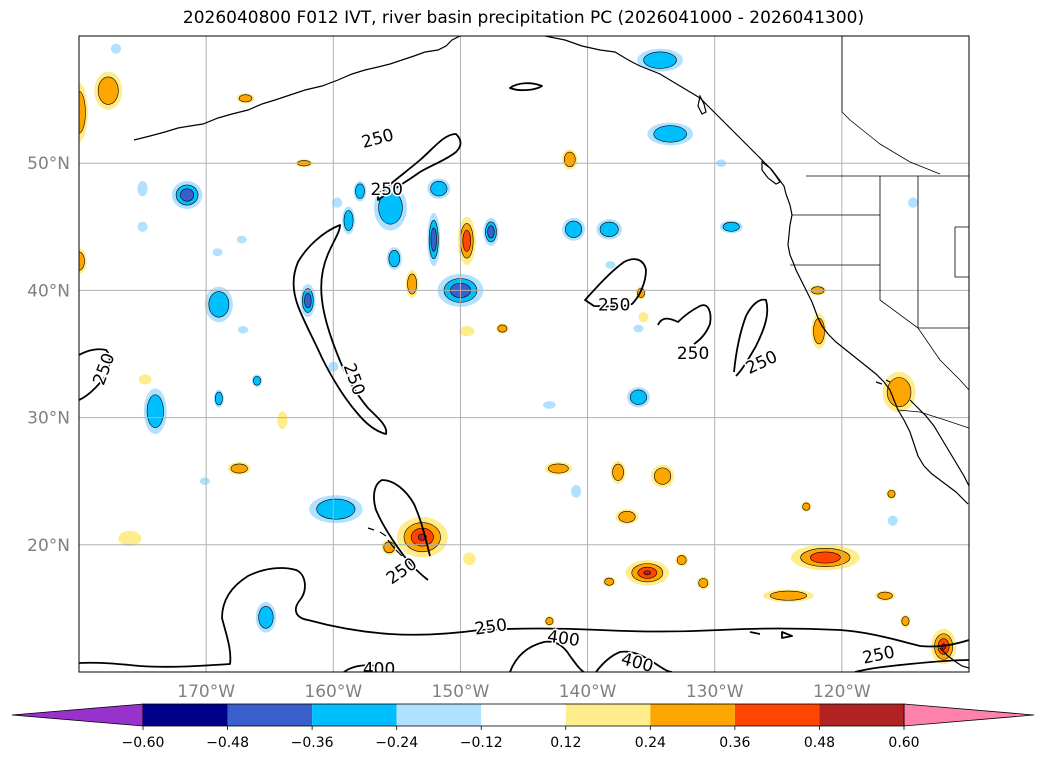  Describe the element at coordinates (386, 190) in the screenshot. I see `contour-label-1: 250` at that location.